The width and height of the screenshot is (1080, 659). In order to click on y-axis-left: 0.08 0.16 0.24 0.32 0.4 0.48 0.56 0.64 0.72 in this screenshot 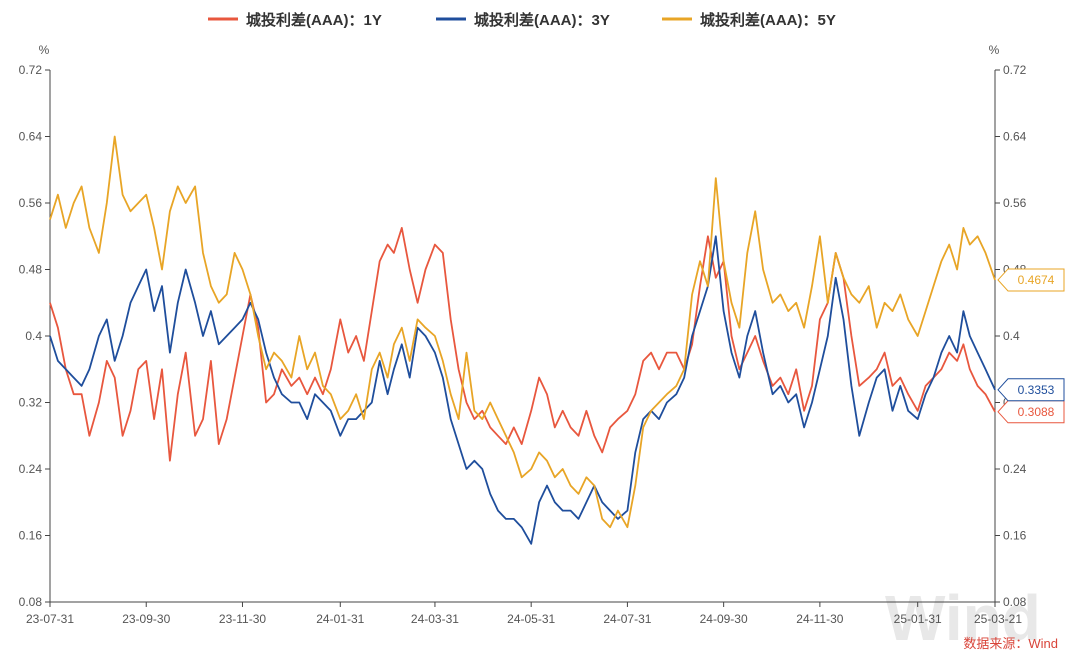, I will do `click(34, 336)`.